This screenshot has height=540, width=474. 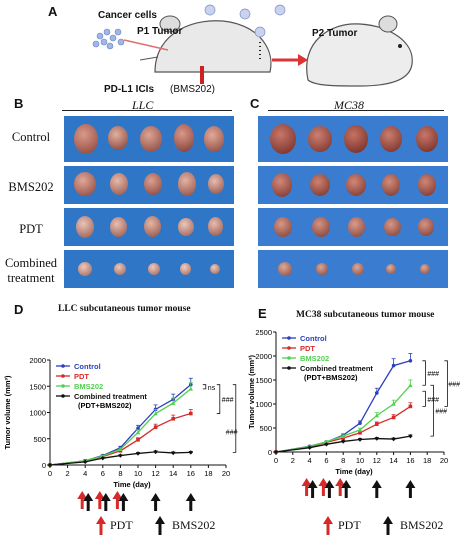 What do you see at coordinates (410, 460) in the screenshot?
I see `x-tick-label: 16` at bounding box center [410, 460].